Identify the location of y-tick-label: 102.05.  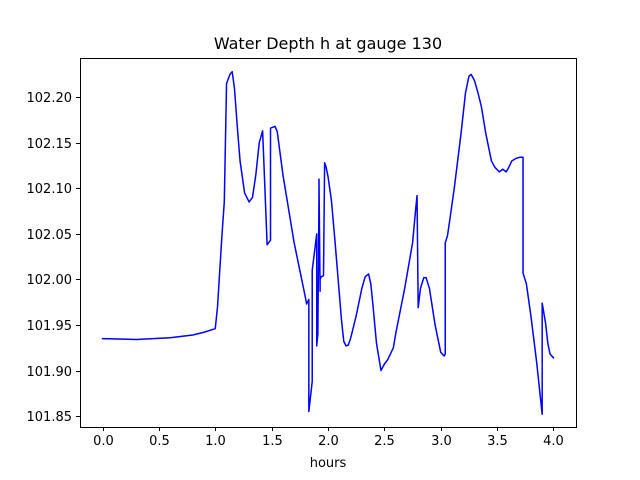
(50, 235).